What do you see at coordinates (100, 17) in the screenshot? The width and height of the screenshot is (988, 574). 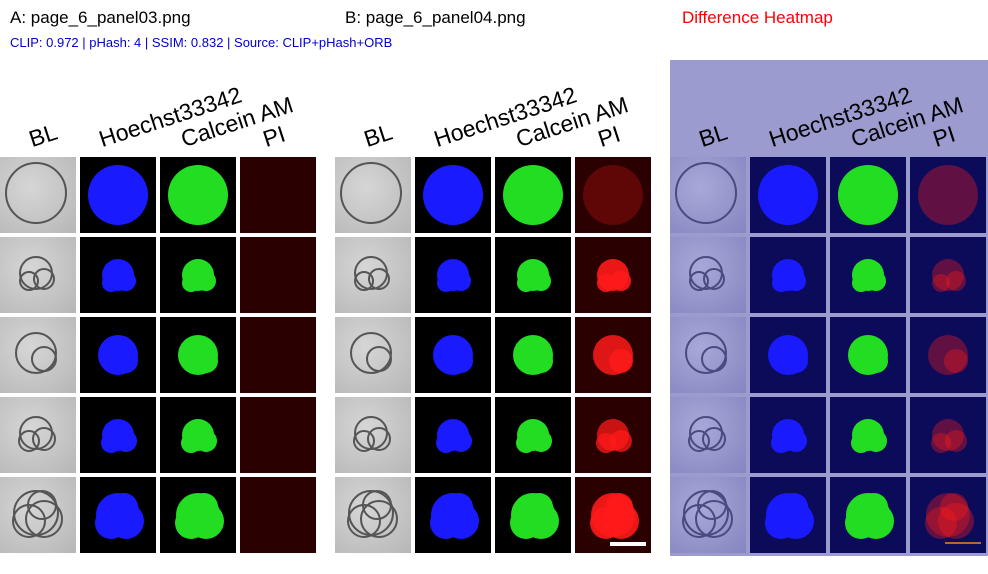 I see `title-a: A: page_6_panel03.png` at bounding box center [100, 17].